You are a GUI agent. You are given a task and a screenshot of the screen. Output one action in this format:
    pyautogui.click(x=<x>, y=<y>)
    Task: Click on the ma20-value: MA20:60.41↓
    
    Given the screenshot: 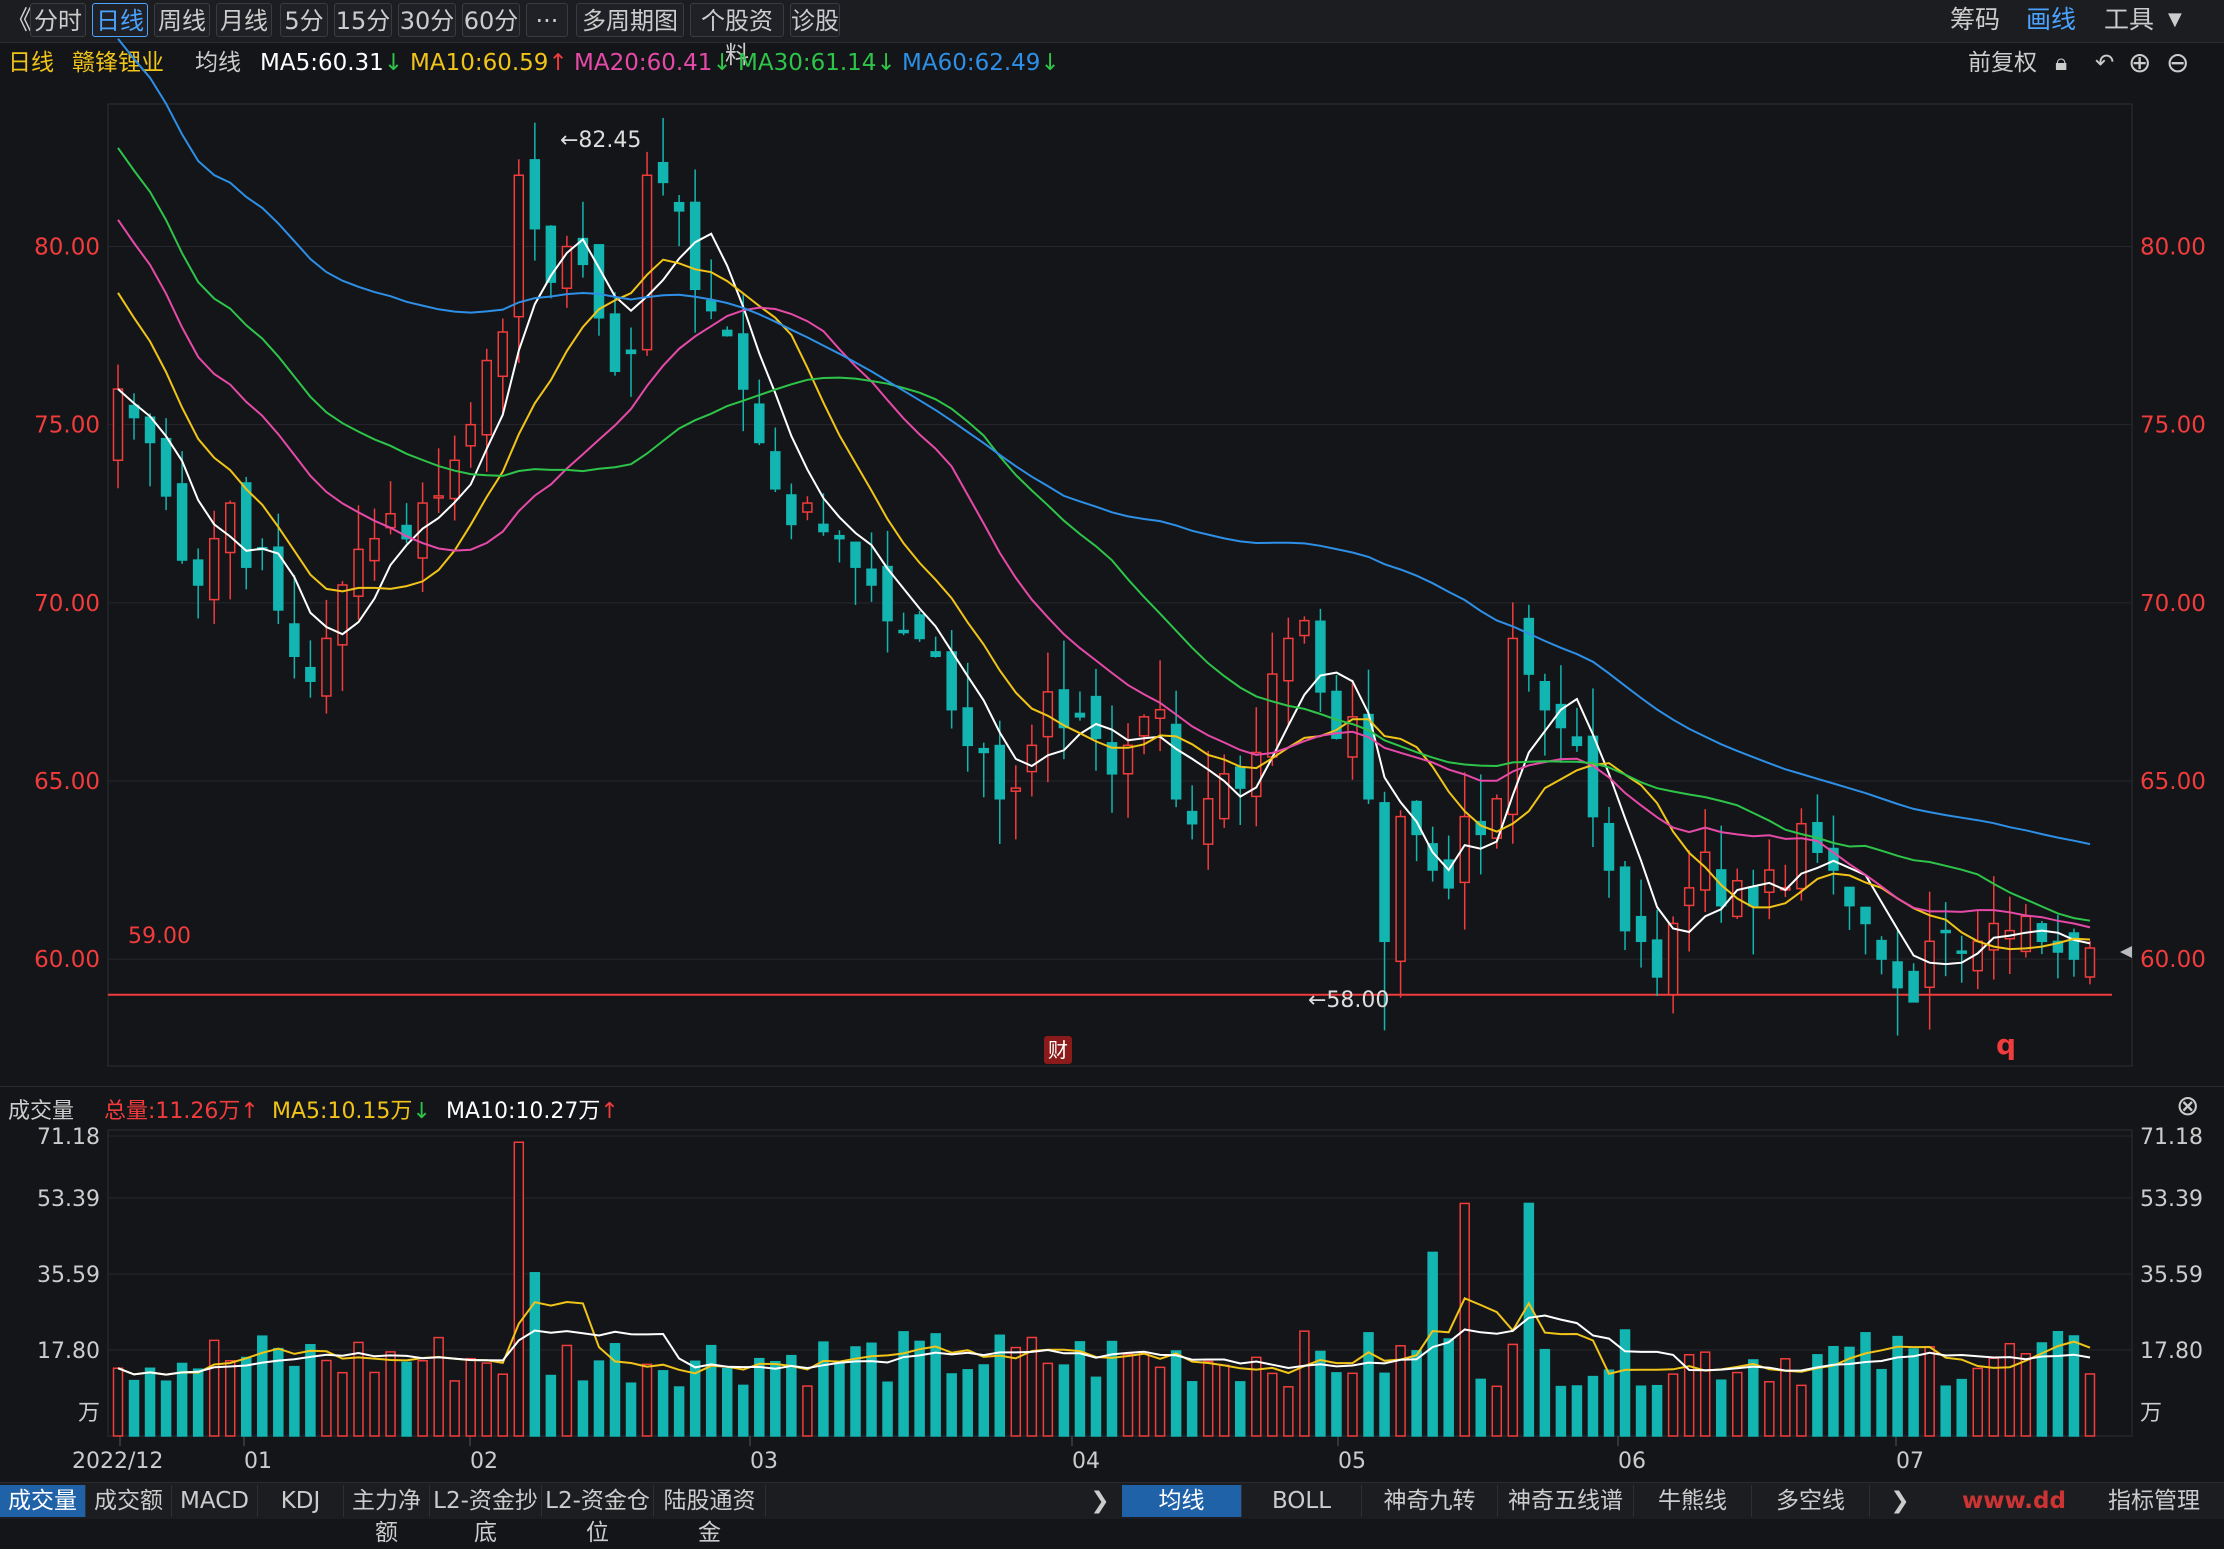 What is the action you would take?
    pyautogui.click(x=653, y=63)
    